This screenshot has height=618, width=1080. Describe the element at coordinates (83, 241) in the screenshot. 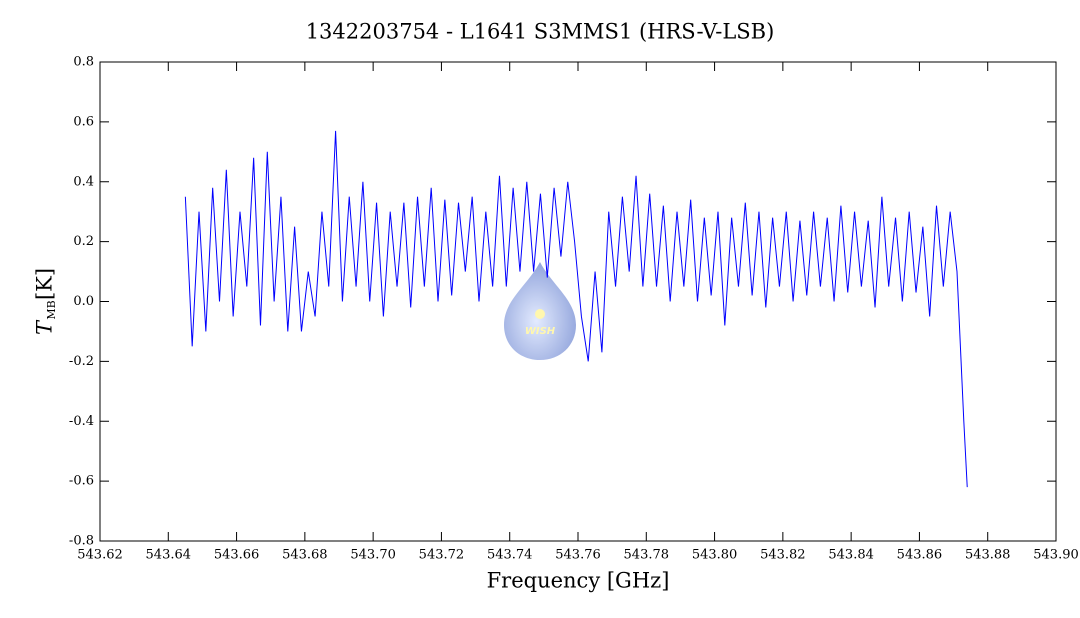

I see `y-tick-label: 0.2` at that location.